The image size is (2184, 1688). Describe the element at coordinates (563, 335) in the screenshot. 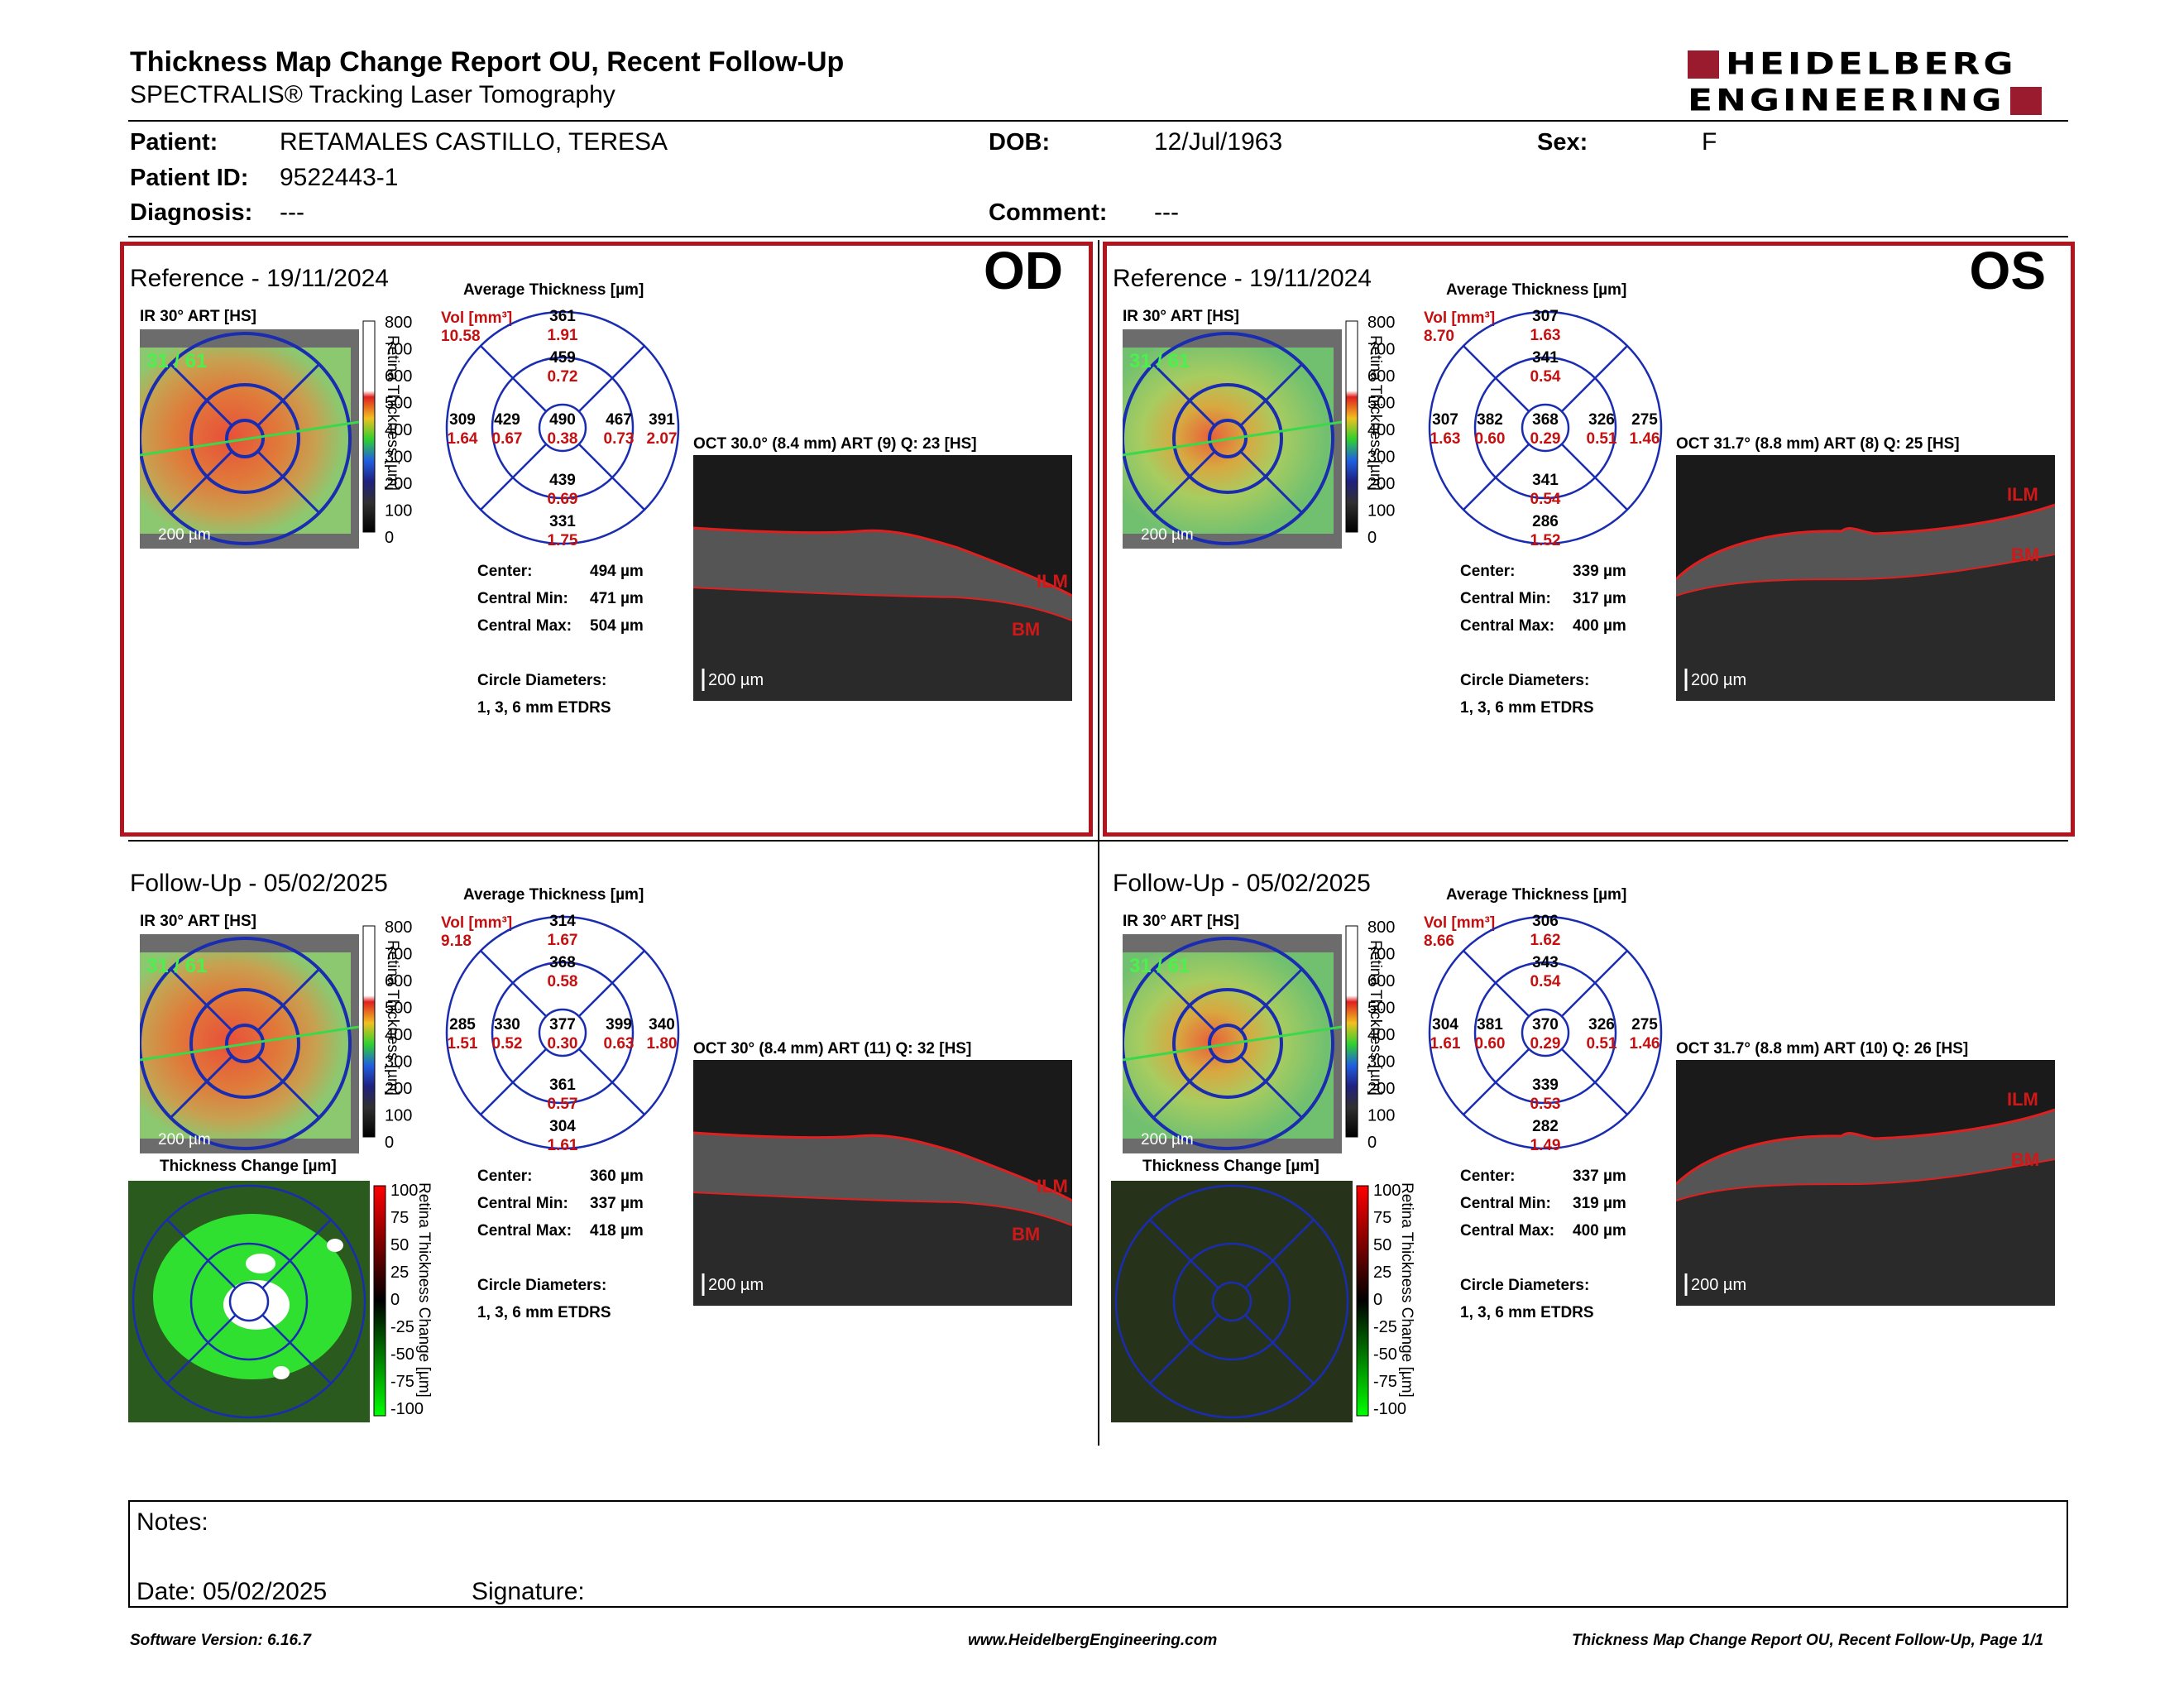

I see `grid-volume-n_outer: 1.91` at that location.